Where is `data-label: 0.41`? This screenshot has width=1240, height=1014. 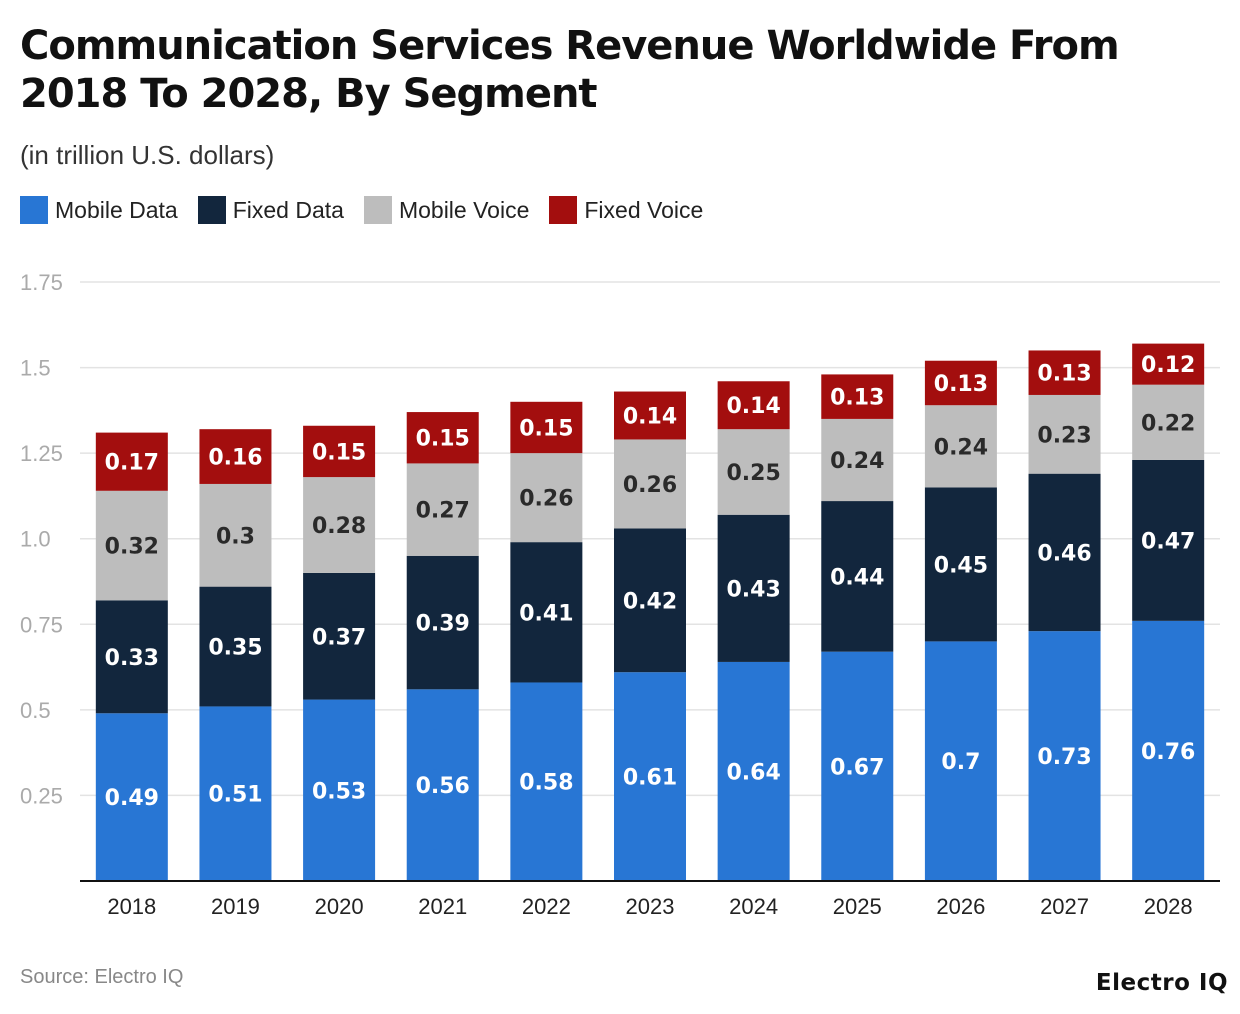 data-label: 0.41 is located at coordinates (546, 613).